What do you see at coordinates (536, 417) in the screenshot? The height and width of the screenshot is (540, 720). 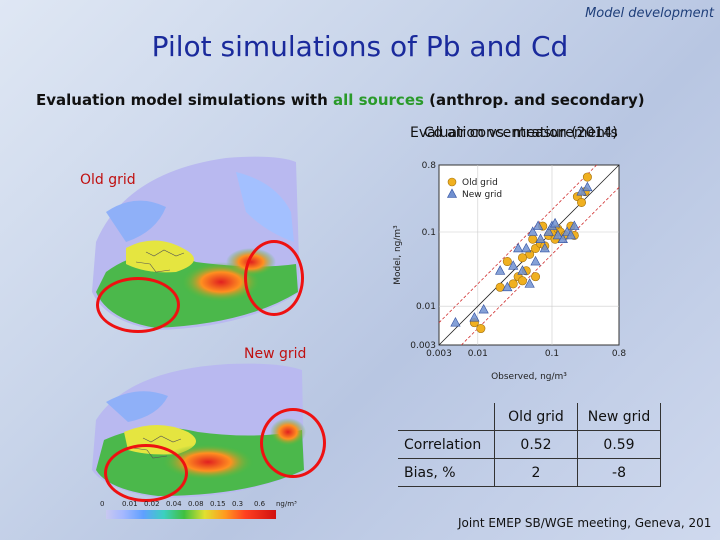 I see `col-old-grid: Old grid` at bounding box center [536, 417].